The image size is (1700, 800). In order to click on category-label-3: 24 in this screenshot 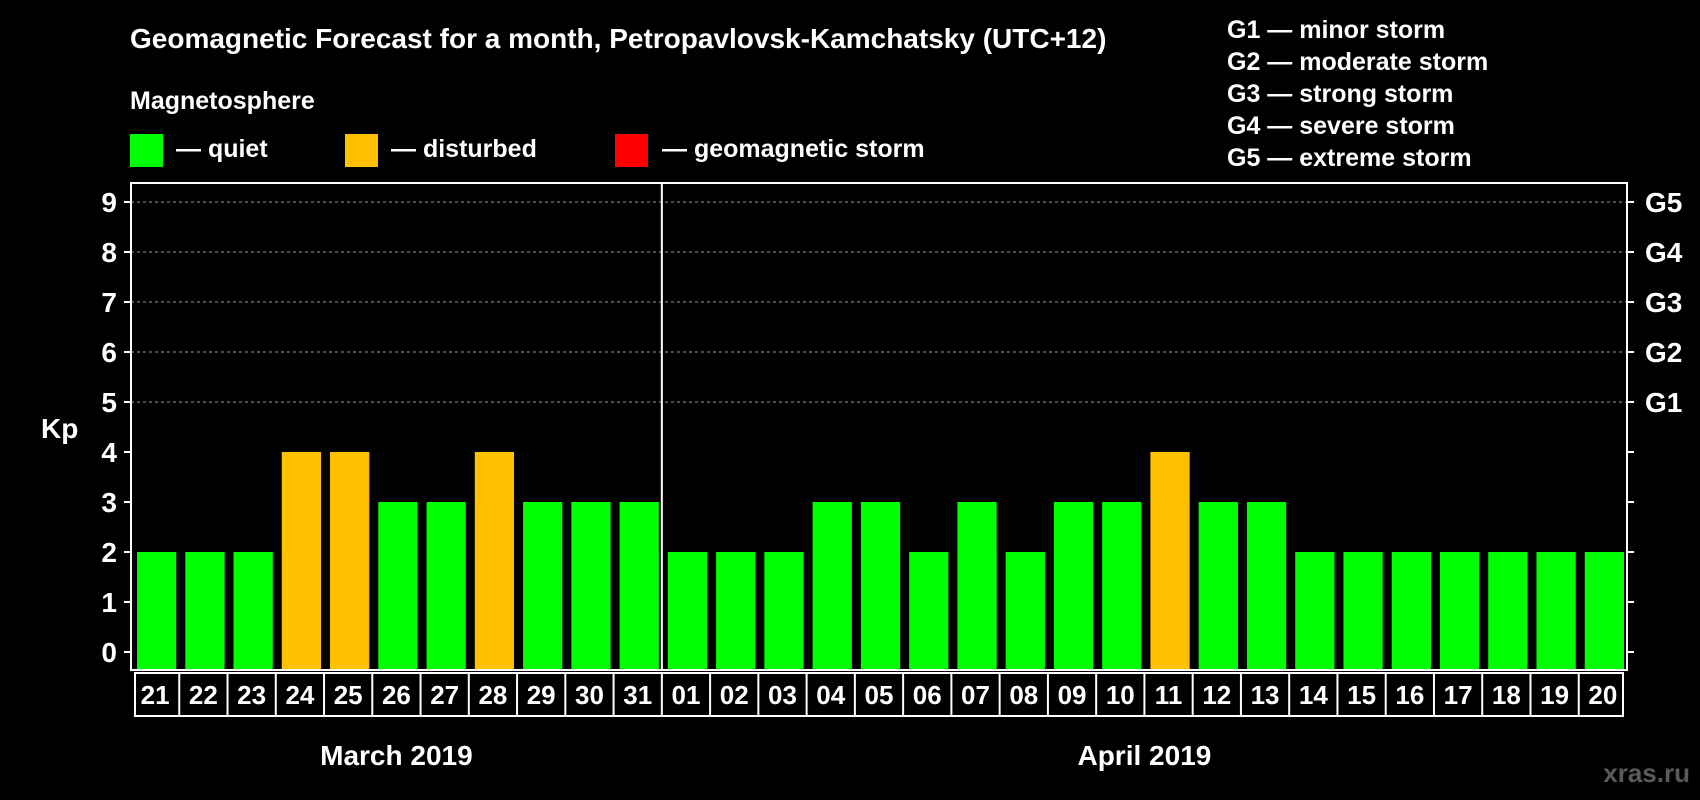, I will do `click(299, 695)`.